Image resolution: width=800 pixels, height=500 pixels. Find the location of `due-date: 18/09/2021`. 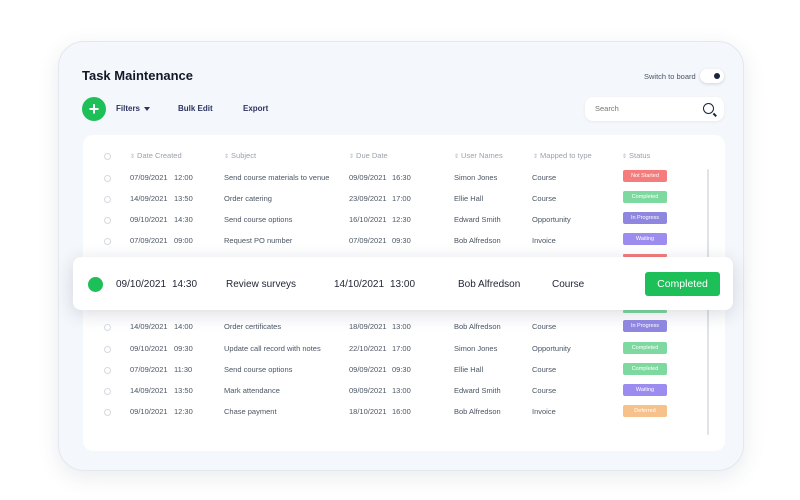

due-date: 18/09/2021 is located at coordinates (368, 326).